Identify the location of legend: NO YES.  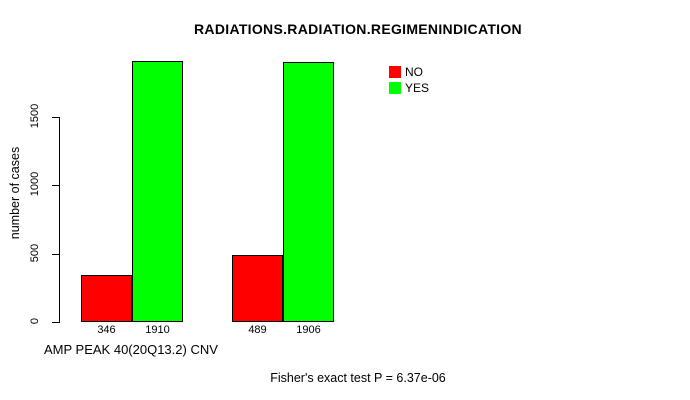
(409, 80).